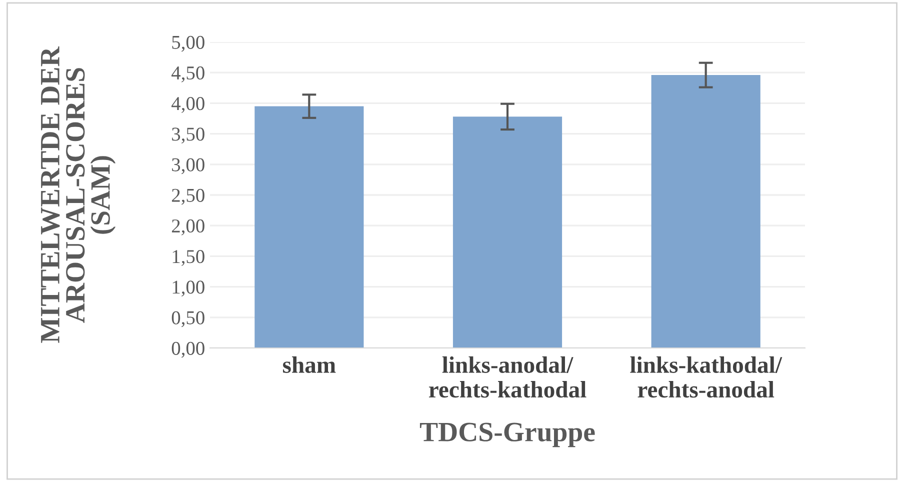 The width and height of the screenshot is (904, 481). I want to click on y-tick-label: 4,50, so click(187, 74).